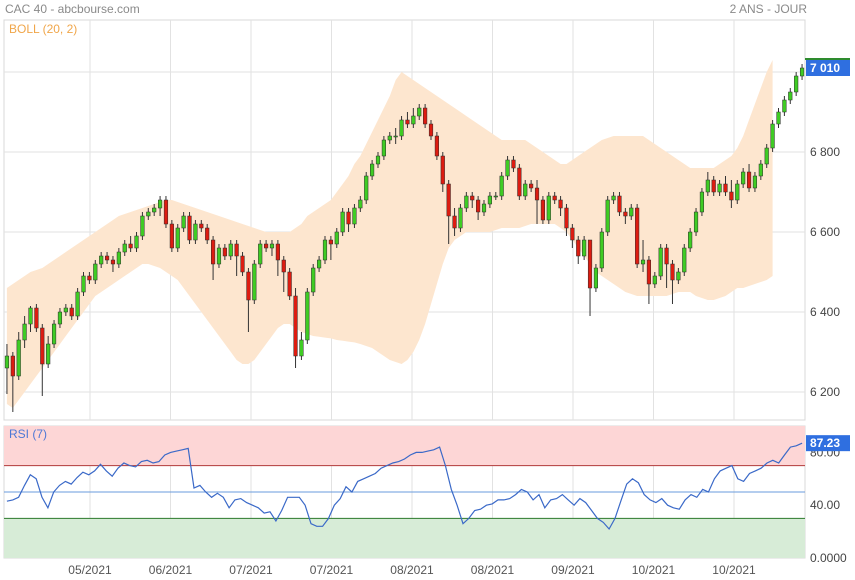  I want to click on last-price-box, so click(828, 68).